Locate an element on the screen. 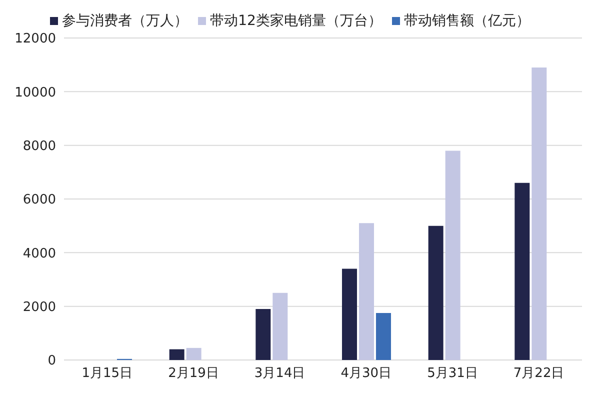 Image resolution: width=600 pixels, height=408 pixels. y-tick-label: 6000 is located at coordinates (39, 200).